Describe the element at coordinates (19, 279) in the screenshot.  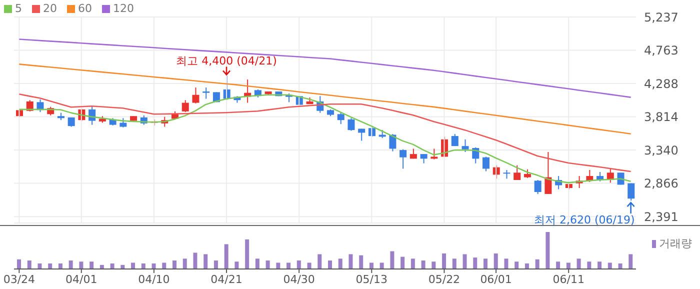
I see `x-tick-label: 03/24` at that location.